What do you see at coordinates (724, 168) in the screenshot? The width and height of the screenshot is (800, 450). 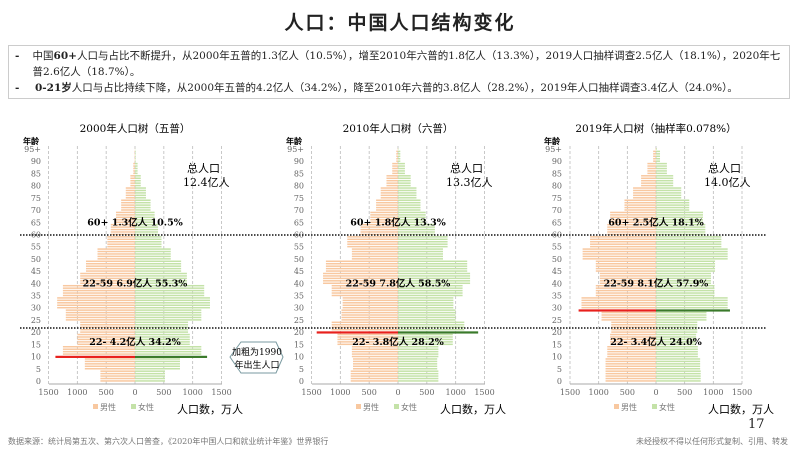 I see `total-label: 总人口` at bounding box center [724, 168].